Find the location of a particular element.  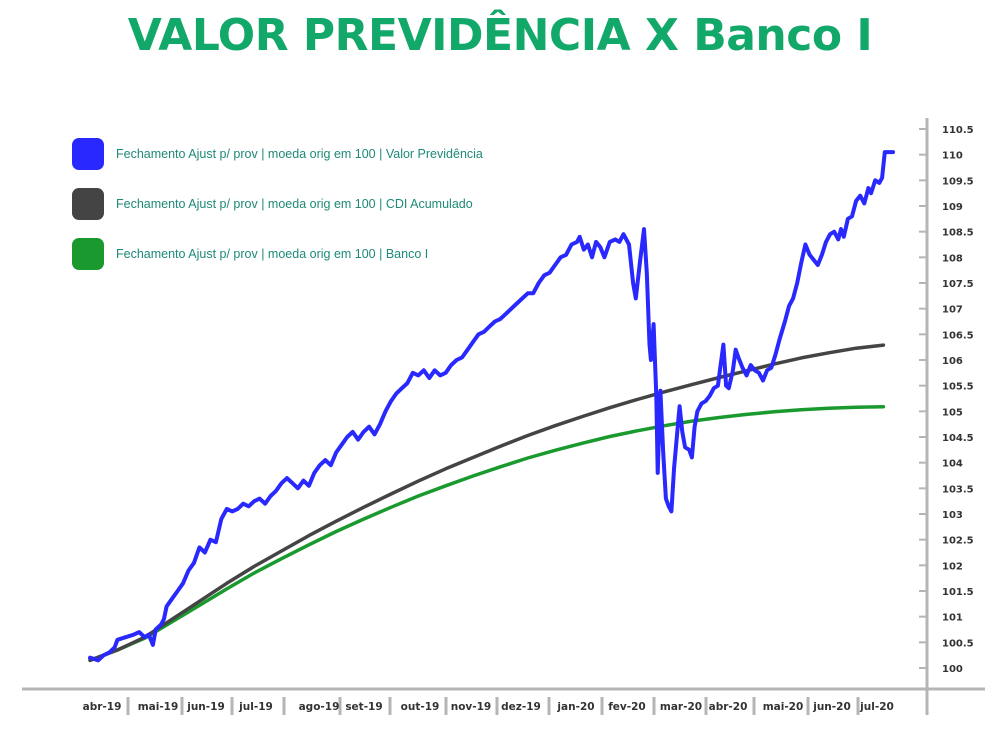

x-tick-label: set-19 is located at coordinates (363, 707).